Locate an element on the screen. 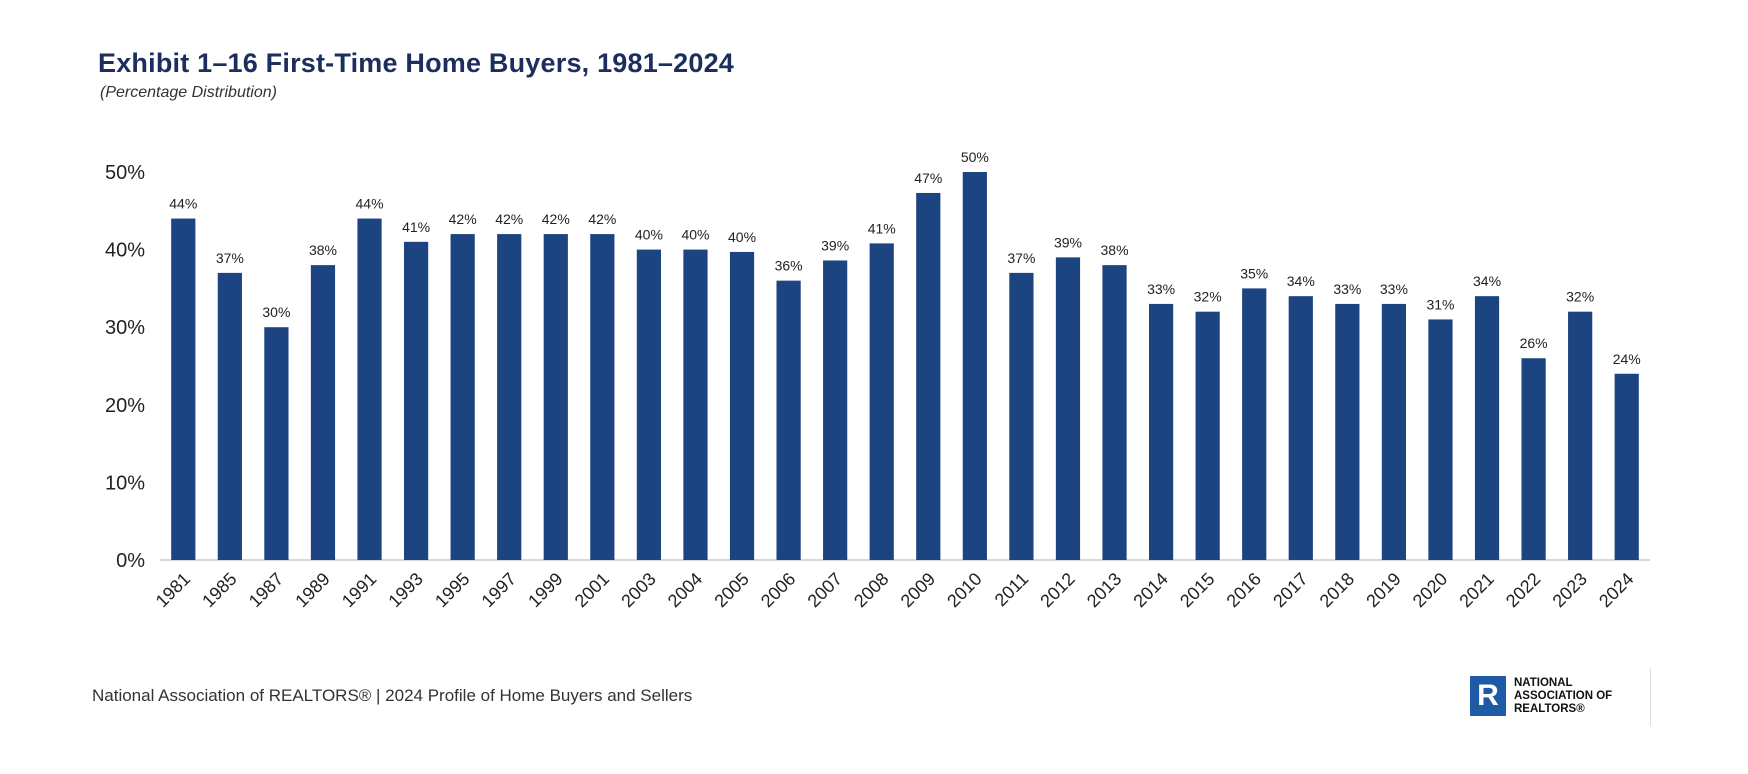  bar-2005 is located at coordinates (742, 406).